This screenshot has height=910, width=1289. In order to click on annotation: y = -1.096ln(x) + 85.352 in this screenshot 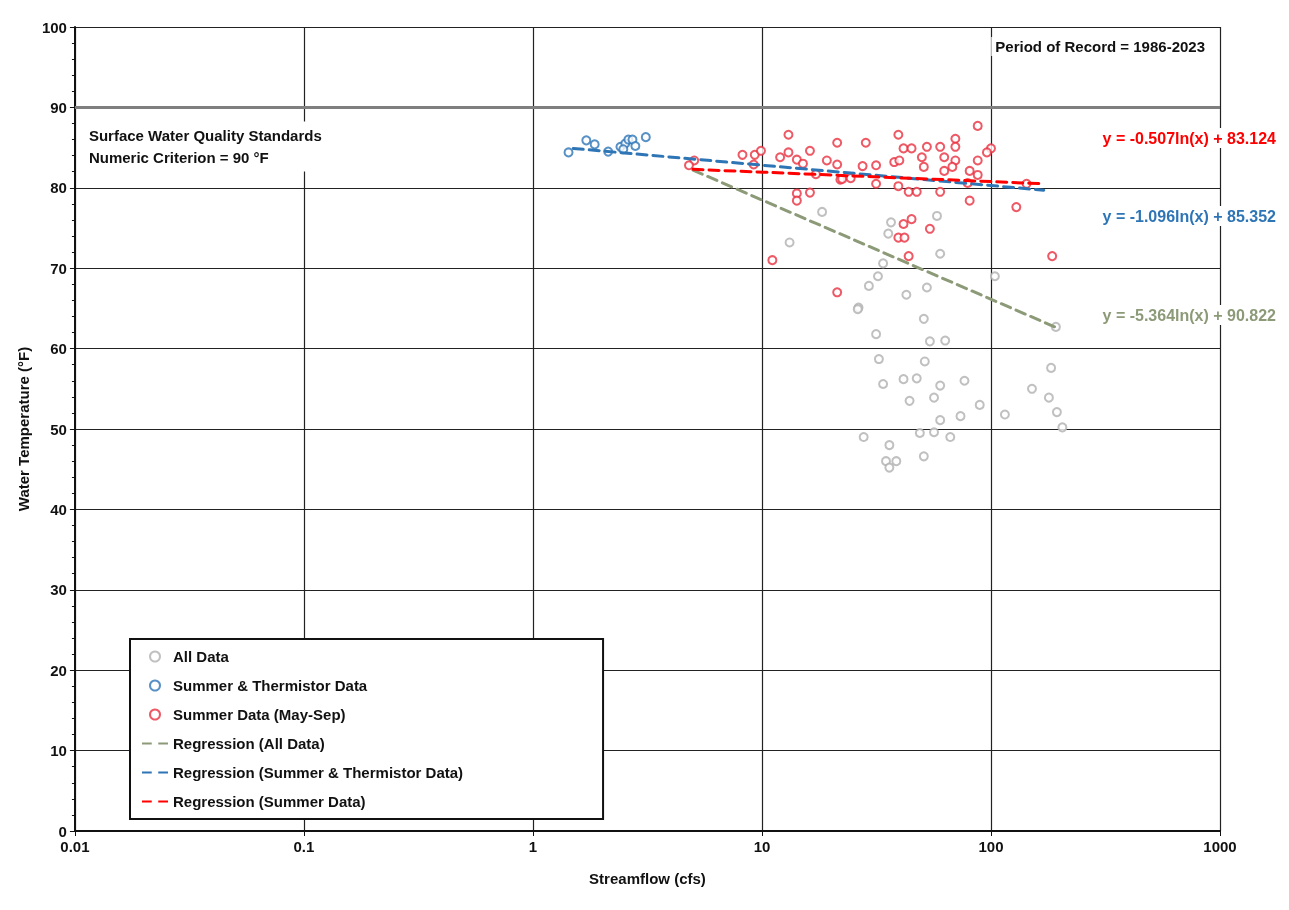, I will do `click(1189, 216)`.